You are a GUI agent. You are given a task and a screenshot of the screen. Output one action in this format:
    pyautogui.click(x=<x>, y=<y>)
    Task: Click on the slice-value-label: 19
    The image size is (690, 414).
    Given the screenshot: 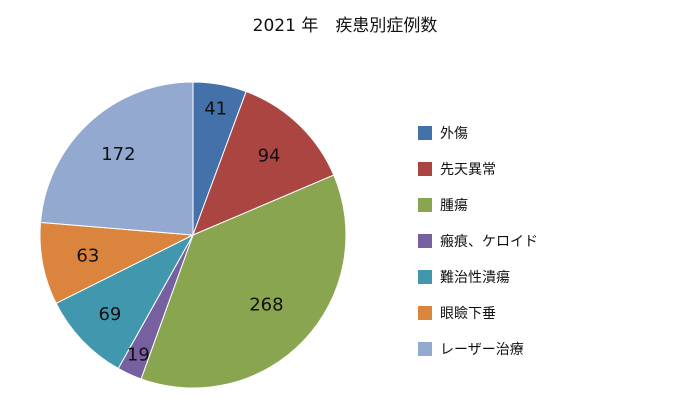 What is the action you would take?
    pyautogui.click(x=138, y=355)
    